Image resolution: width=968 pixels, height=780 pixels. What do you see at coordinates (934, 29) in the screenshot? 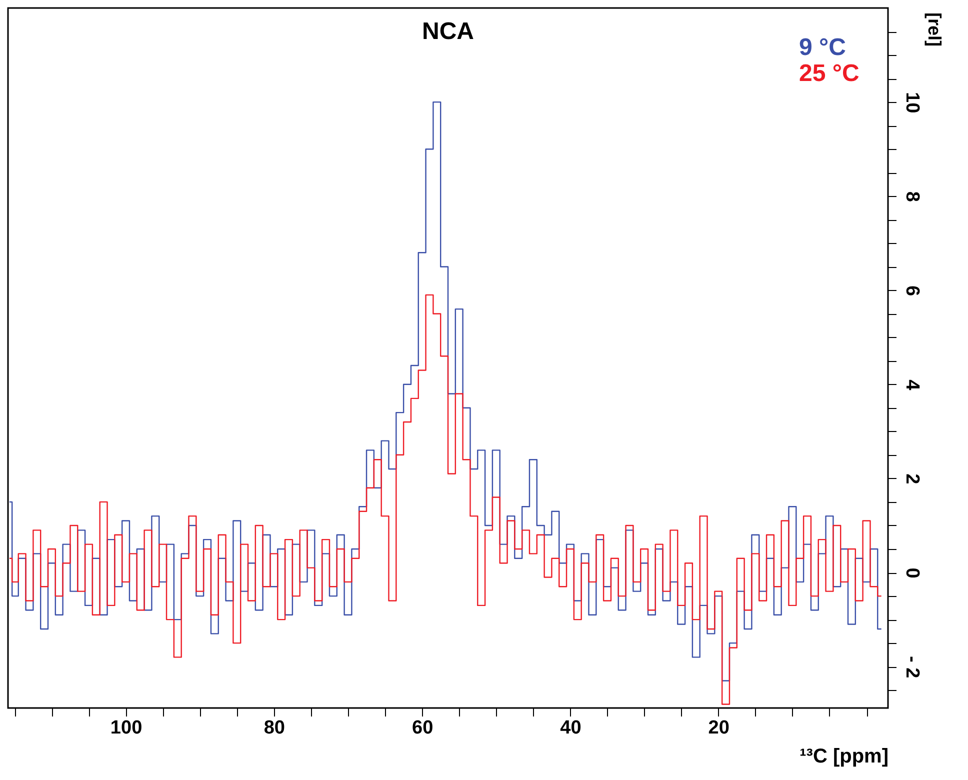
I see `y-axis-title: [rel]` at bounding box center [934, 29].